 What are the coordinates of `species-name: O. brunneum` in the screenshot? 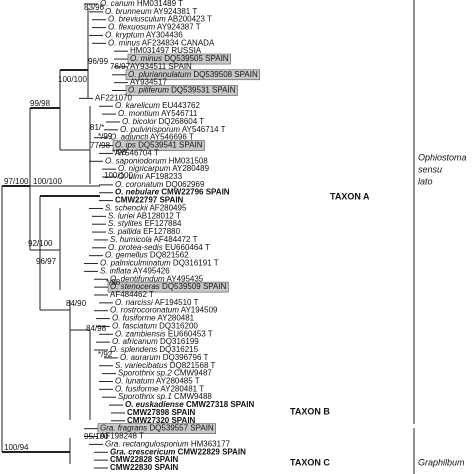 It's located at (128, 11).